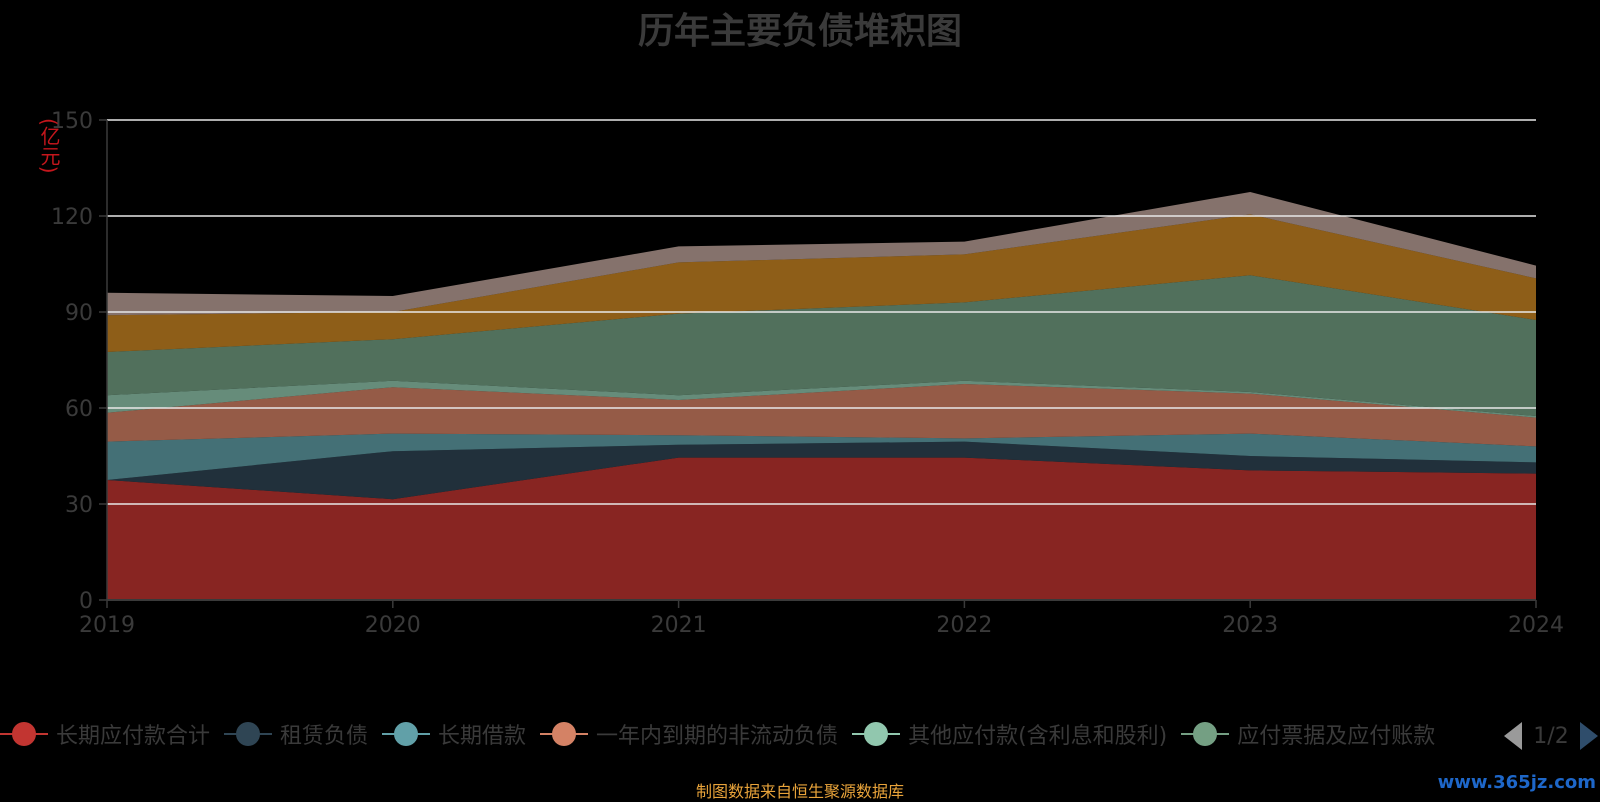  What do you see at coordinates (1250, 625) in the screenshot?
I see `x-tick-label: 2023` at bounding box center [1250, 625].